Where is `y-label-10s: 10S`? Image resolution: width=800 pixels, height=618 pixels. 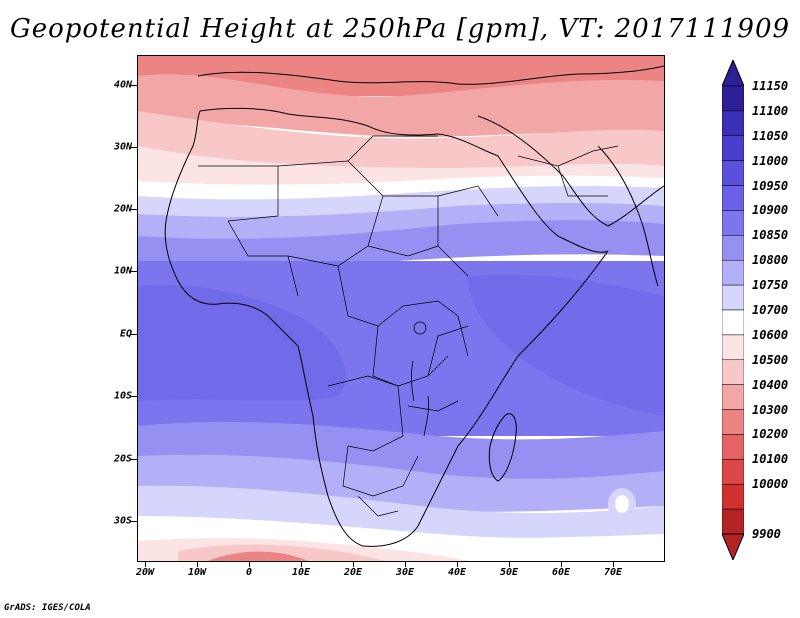 y-label-10s: 10S is located at coordinates (122, 396).